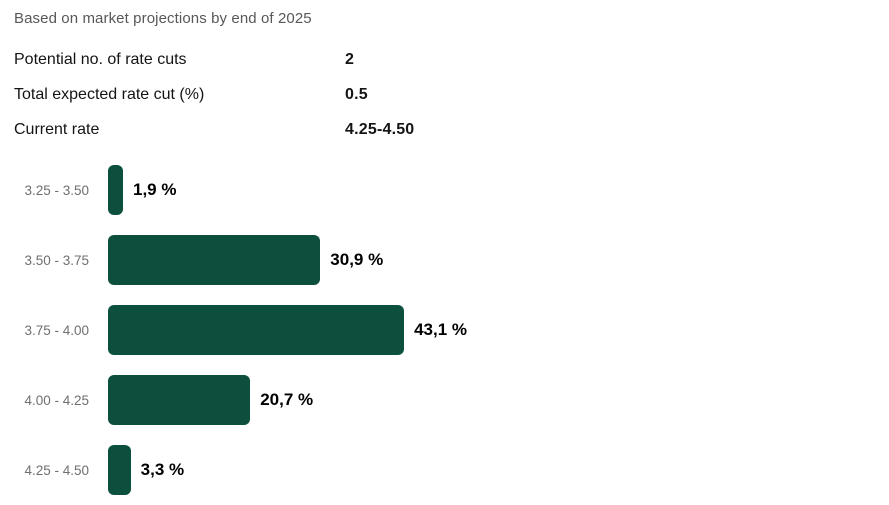 The image size is (889, 505). What do you see at coordinates (56, 330) in the screenshot?
I see `category-label: 3.75 - 4.00` at bounding box center [56, 330].